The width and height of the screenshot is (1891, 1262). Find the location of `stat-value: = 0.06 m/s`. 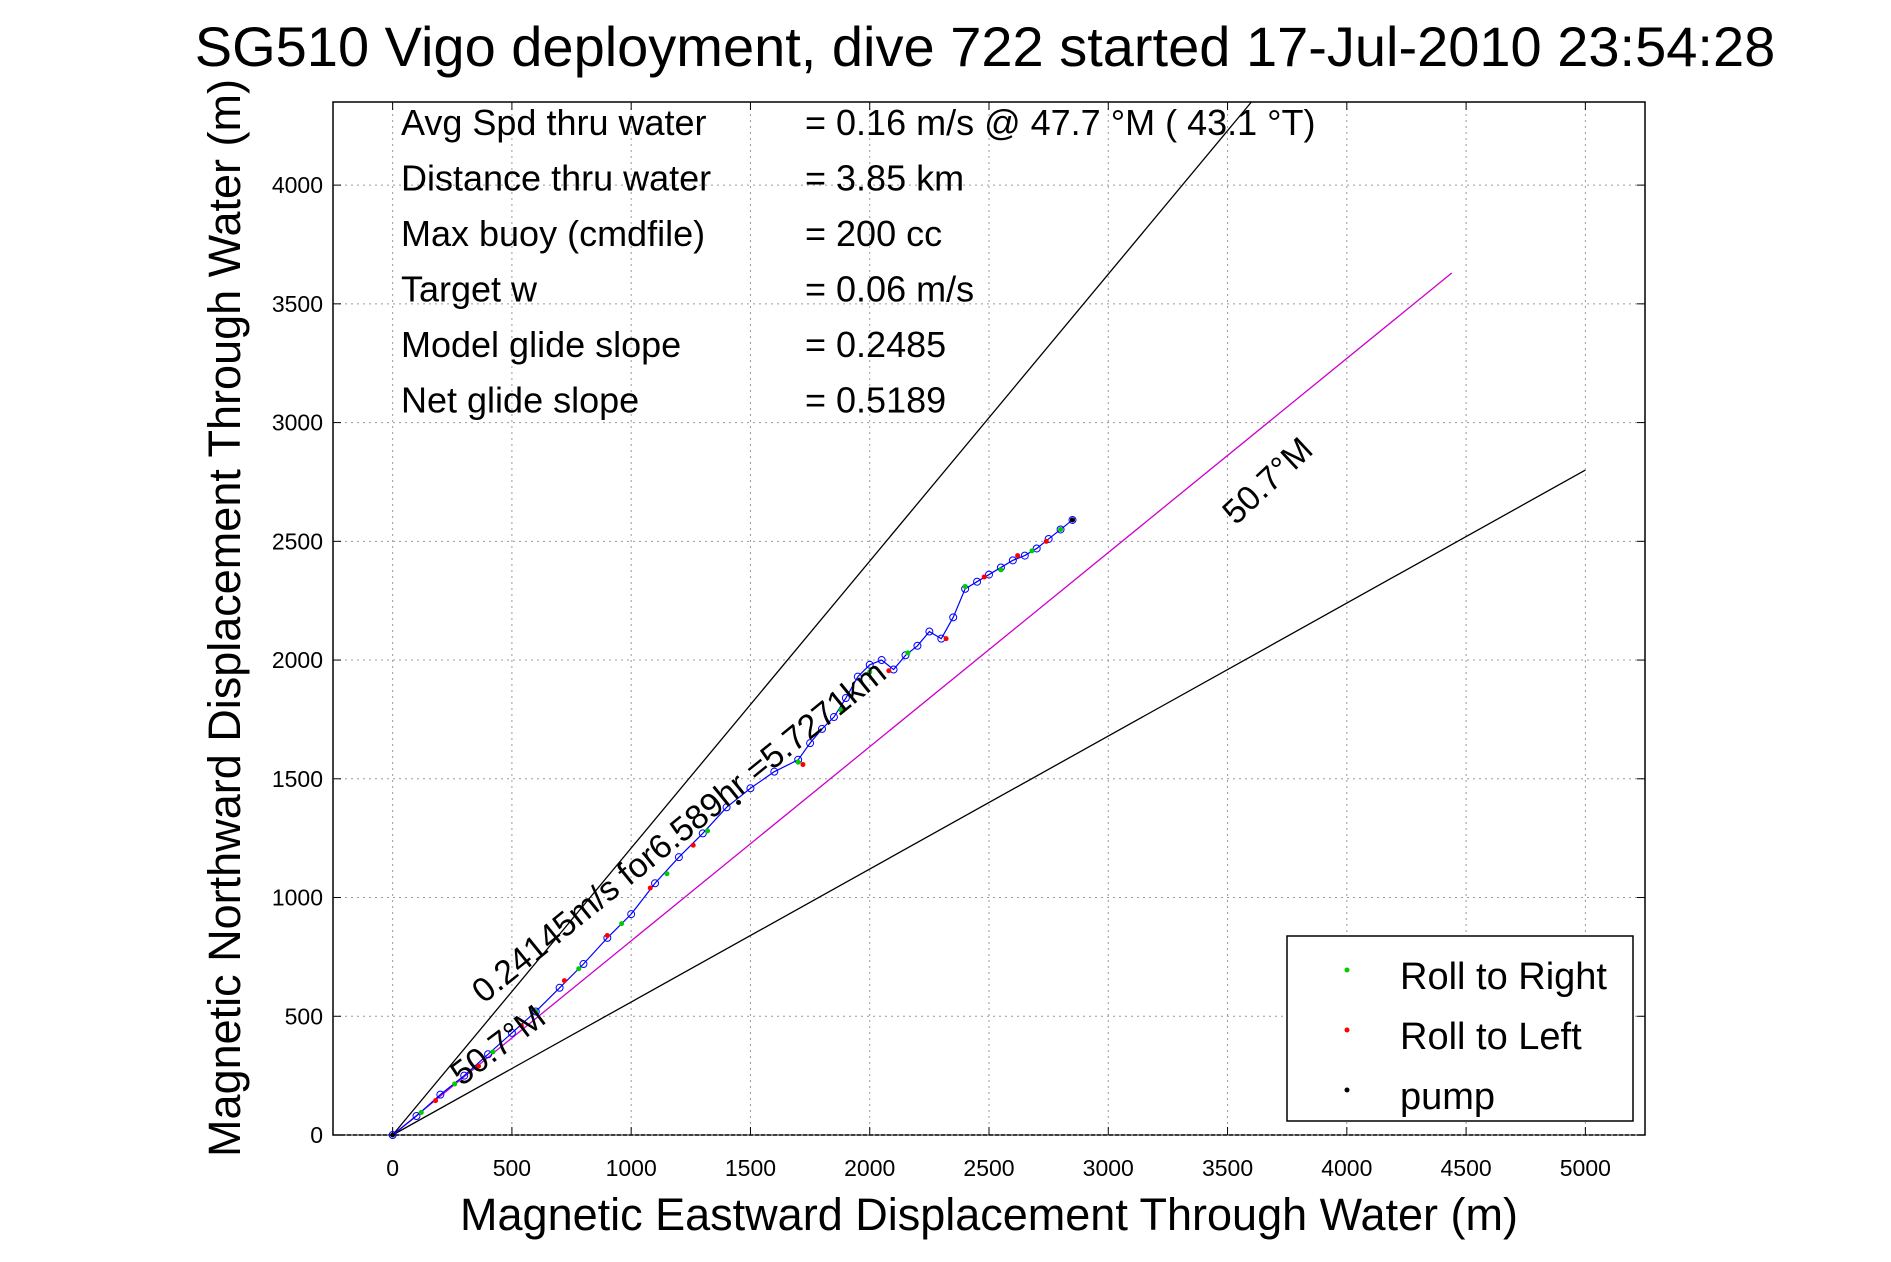

stat-value: = 0.06 m/s is located at coordinates (889, 289).